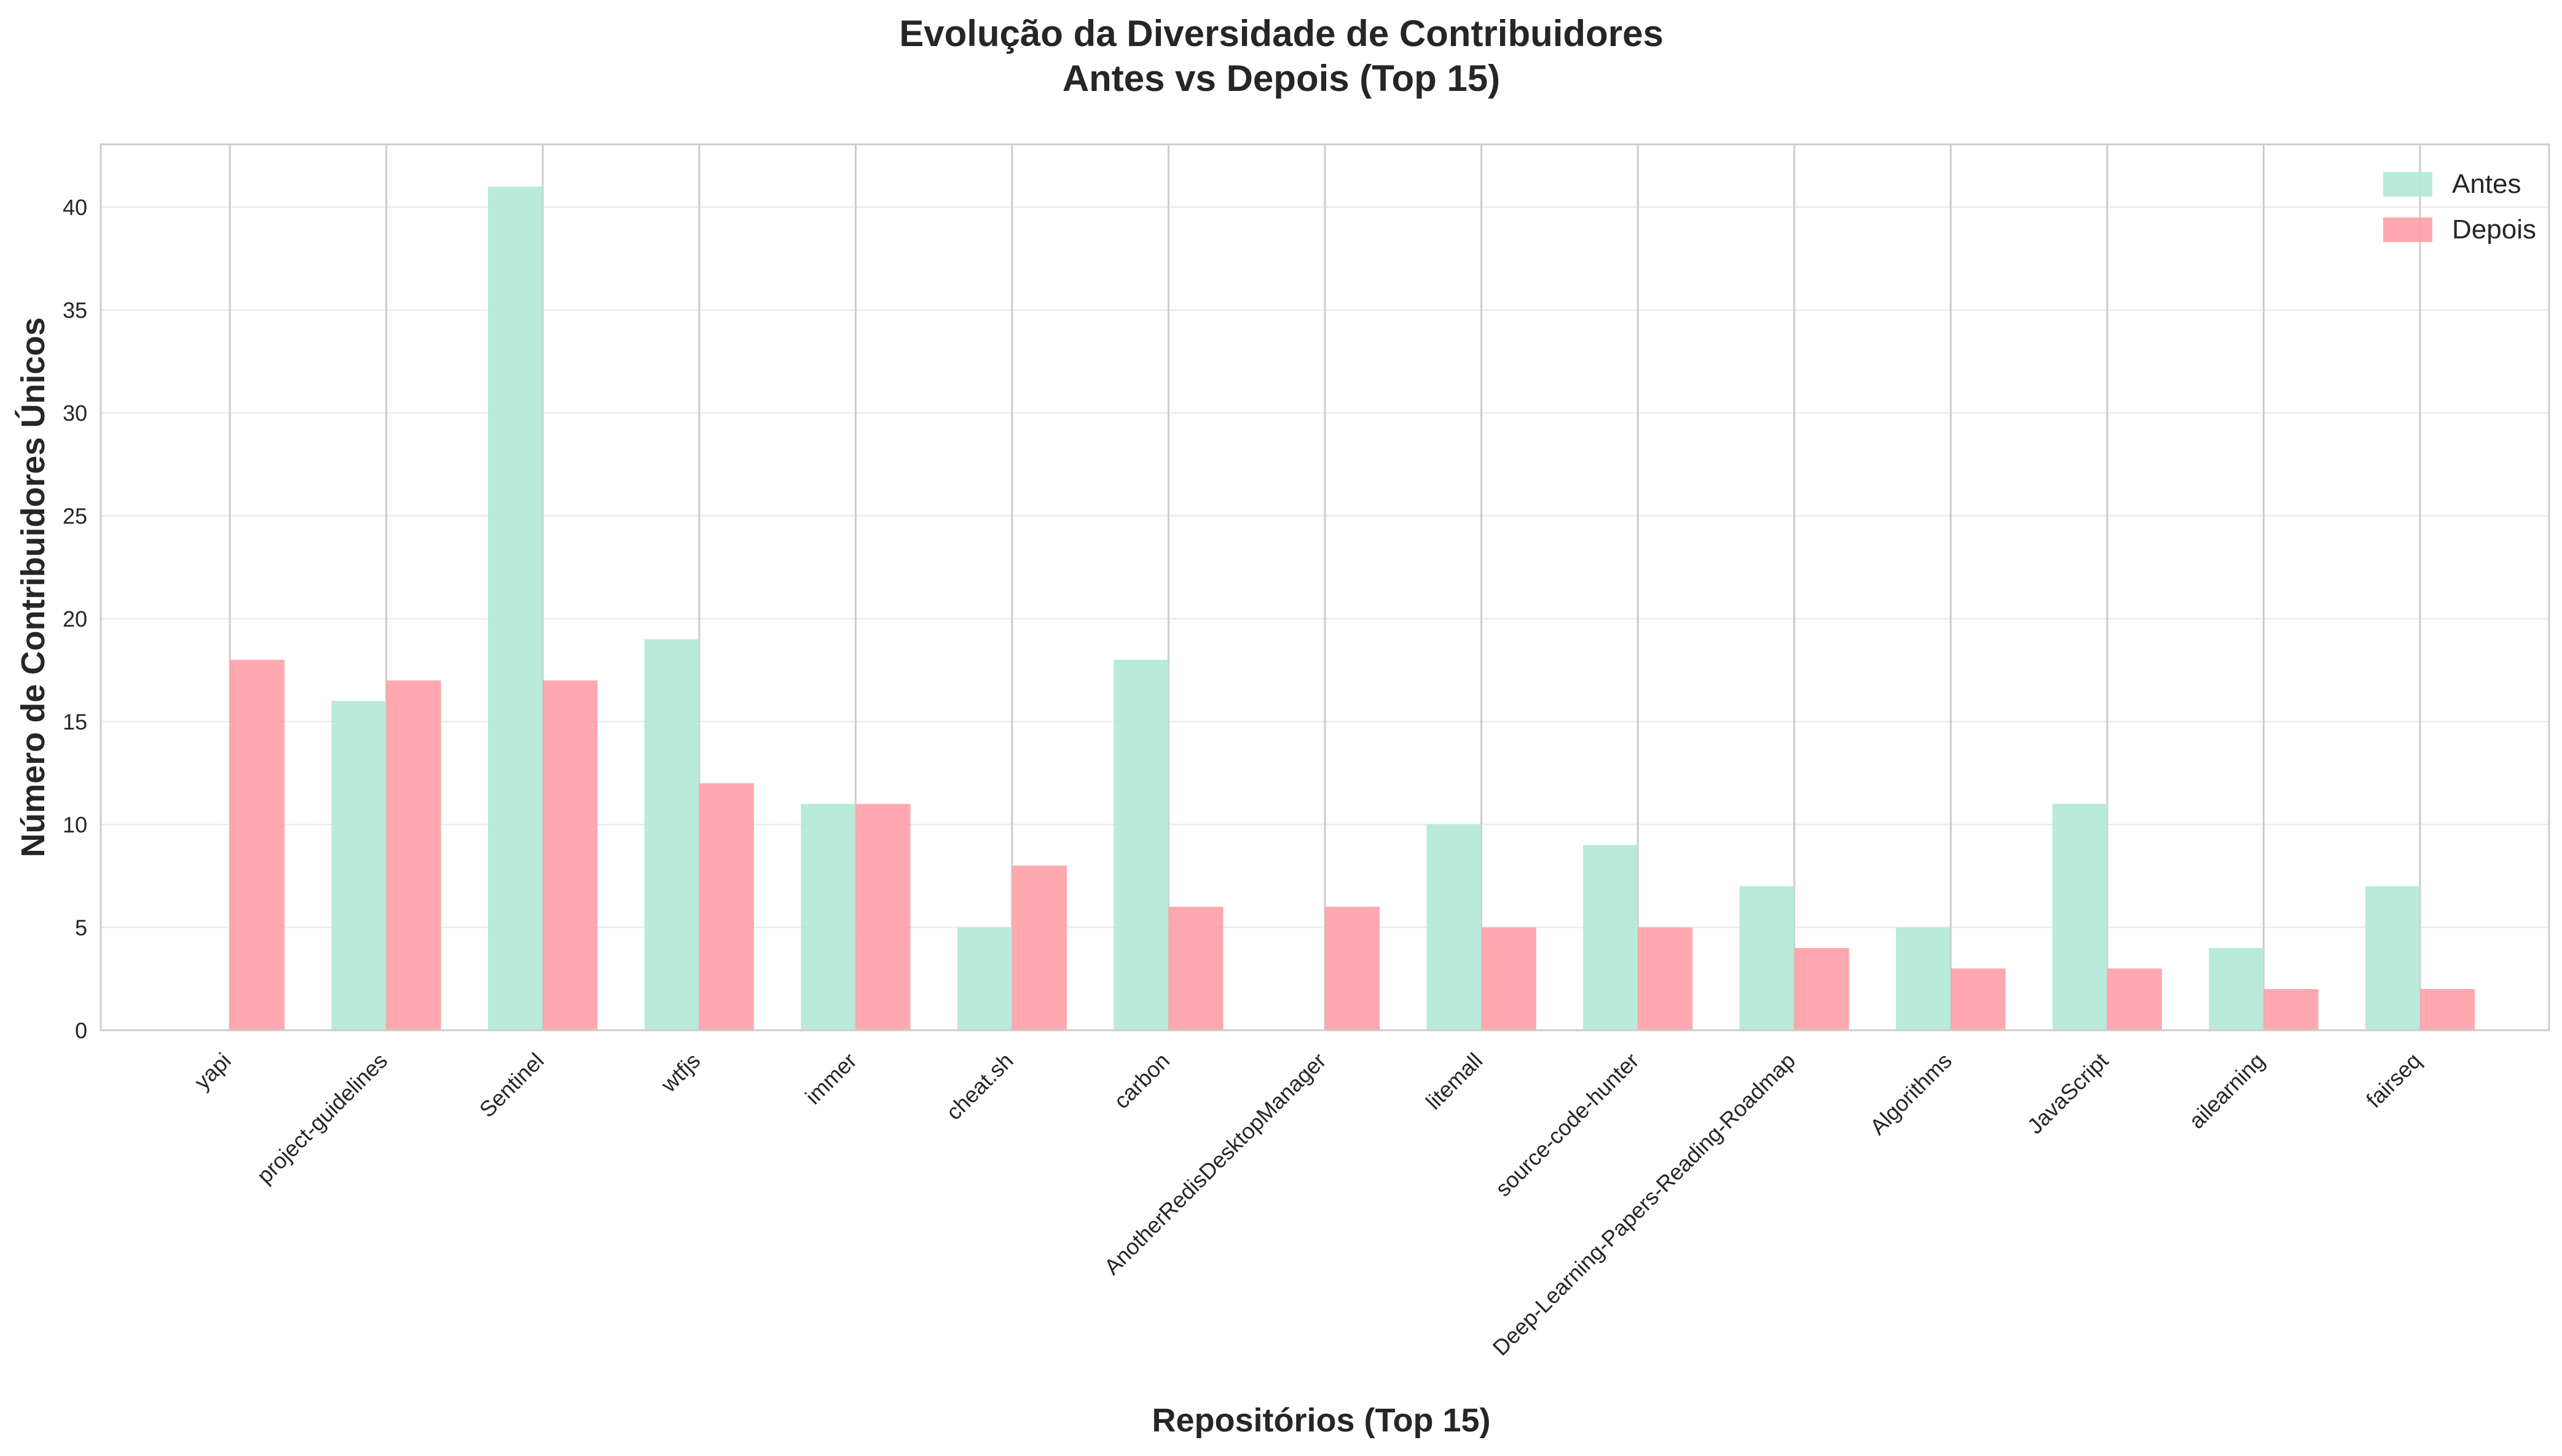 This screenshot has height=1456, width=2562. What do you see at coordinates (75, 516) in the screenshot?
I see `y-tick-label: 25` at bounding box center [75, 516].